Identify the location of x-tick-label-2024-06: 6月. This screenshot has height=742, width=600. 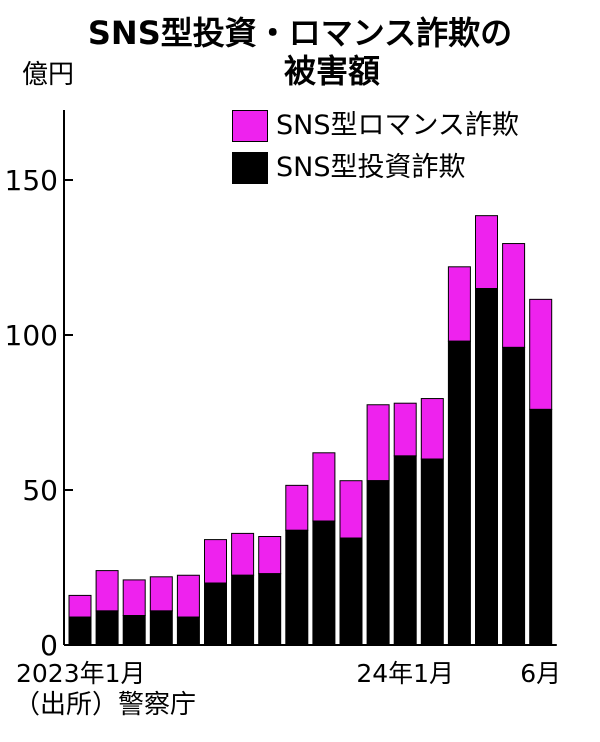
(540, 673).